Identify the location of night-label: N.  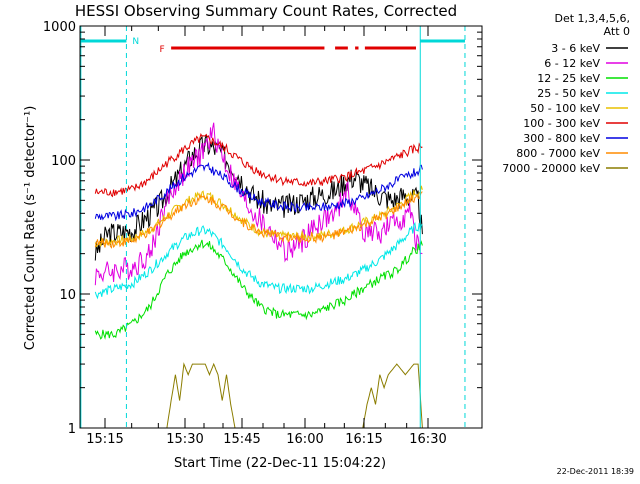
(135, 42).